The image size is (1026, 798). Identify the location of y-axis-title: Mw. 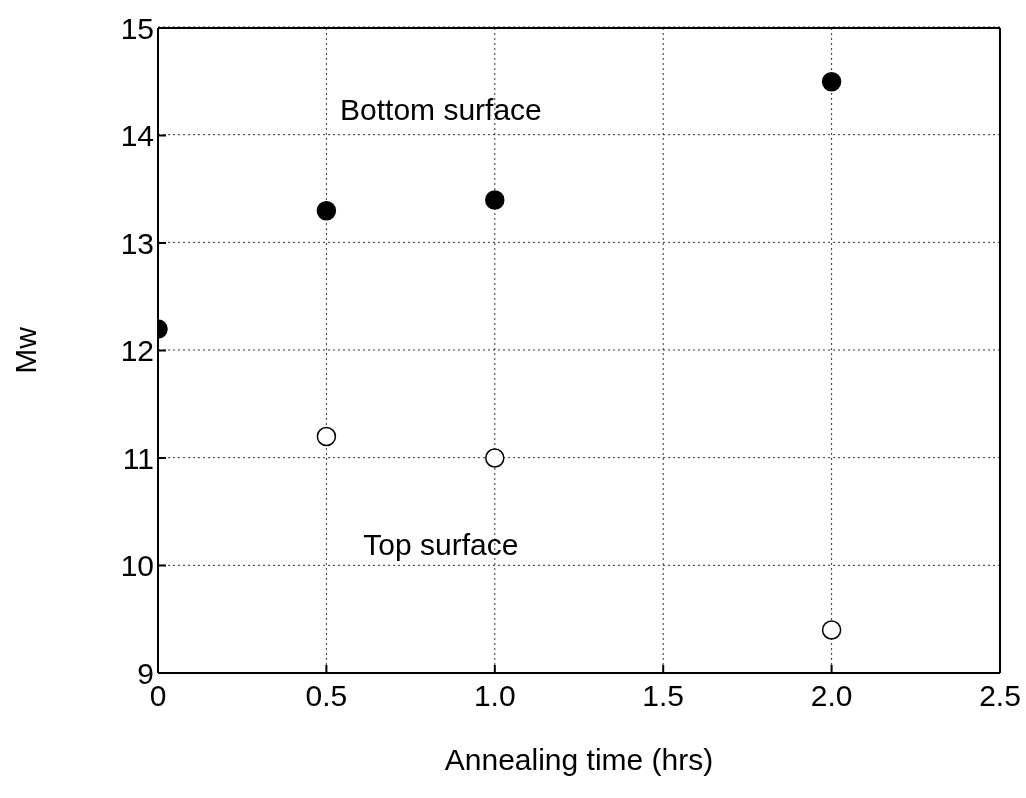
(25, 350).